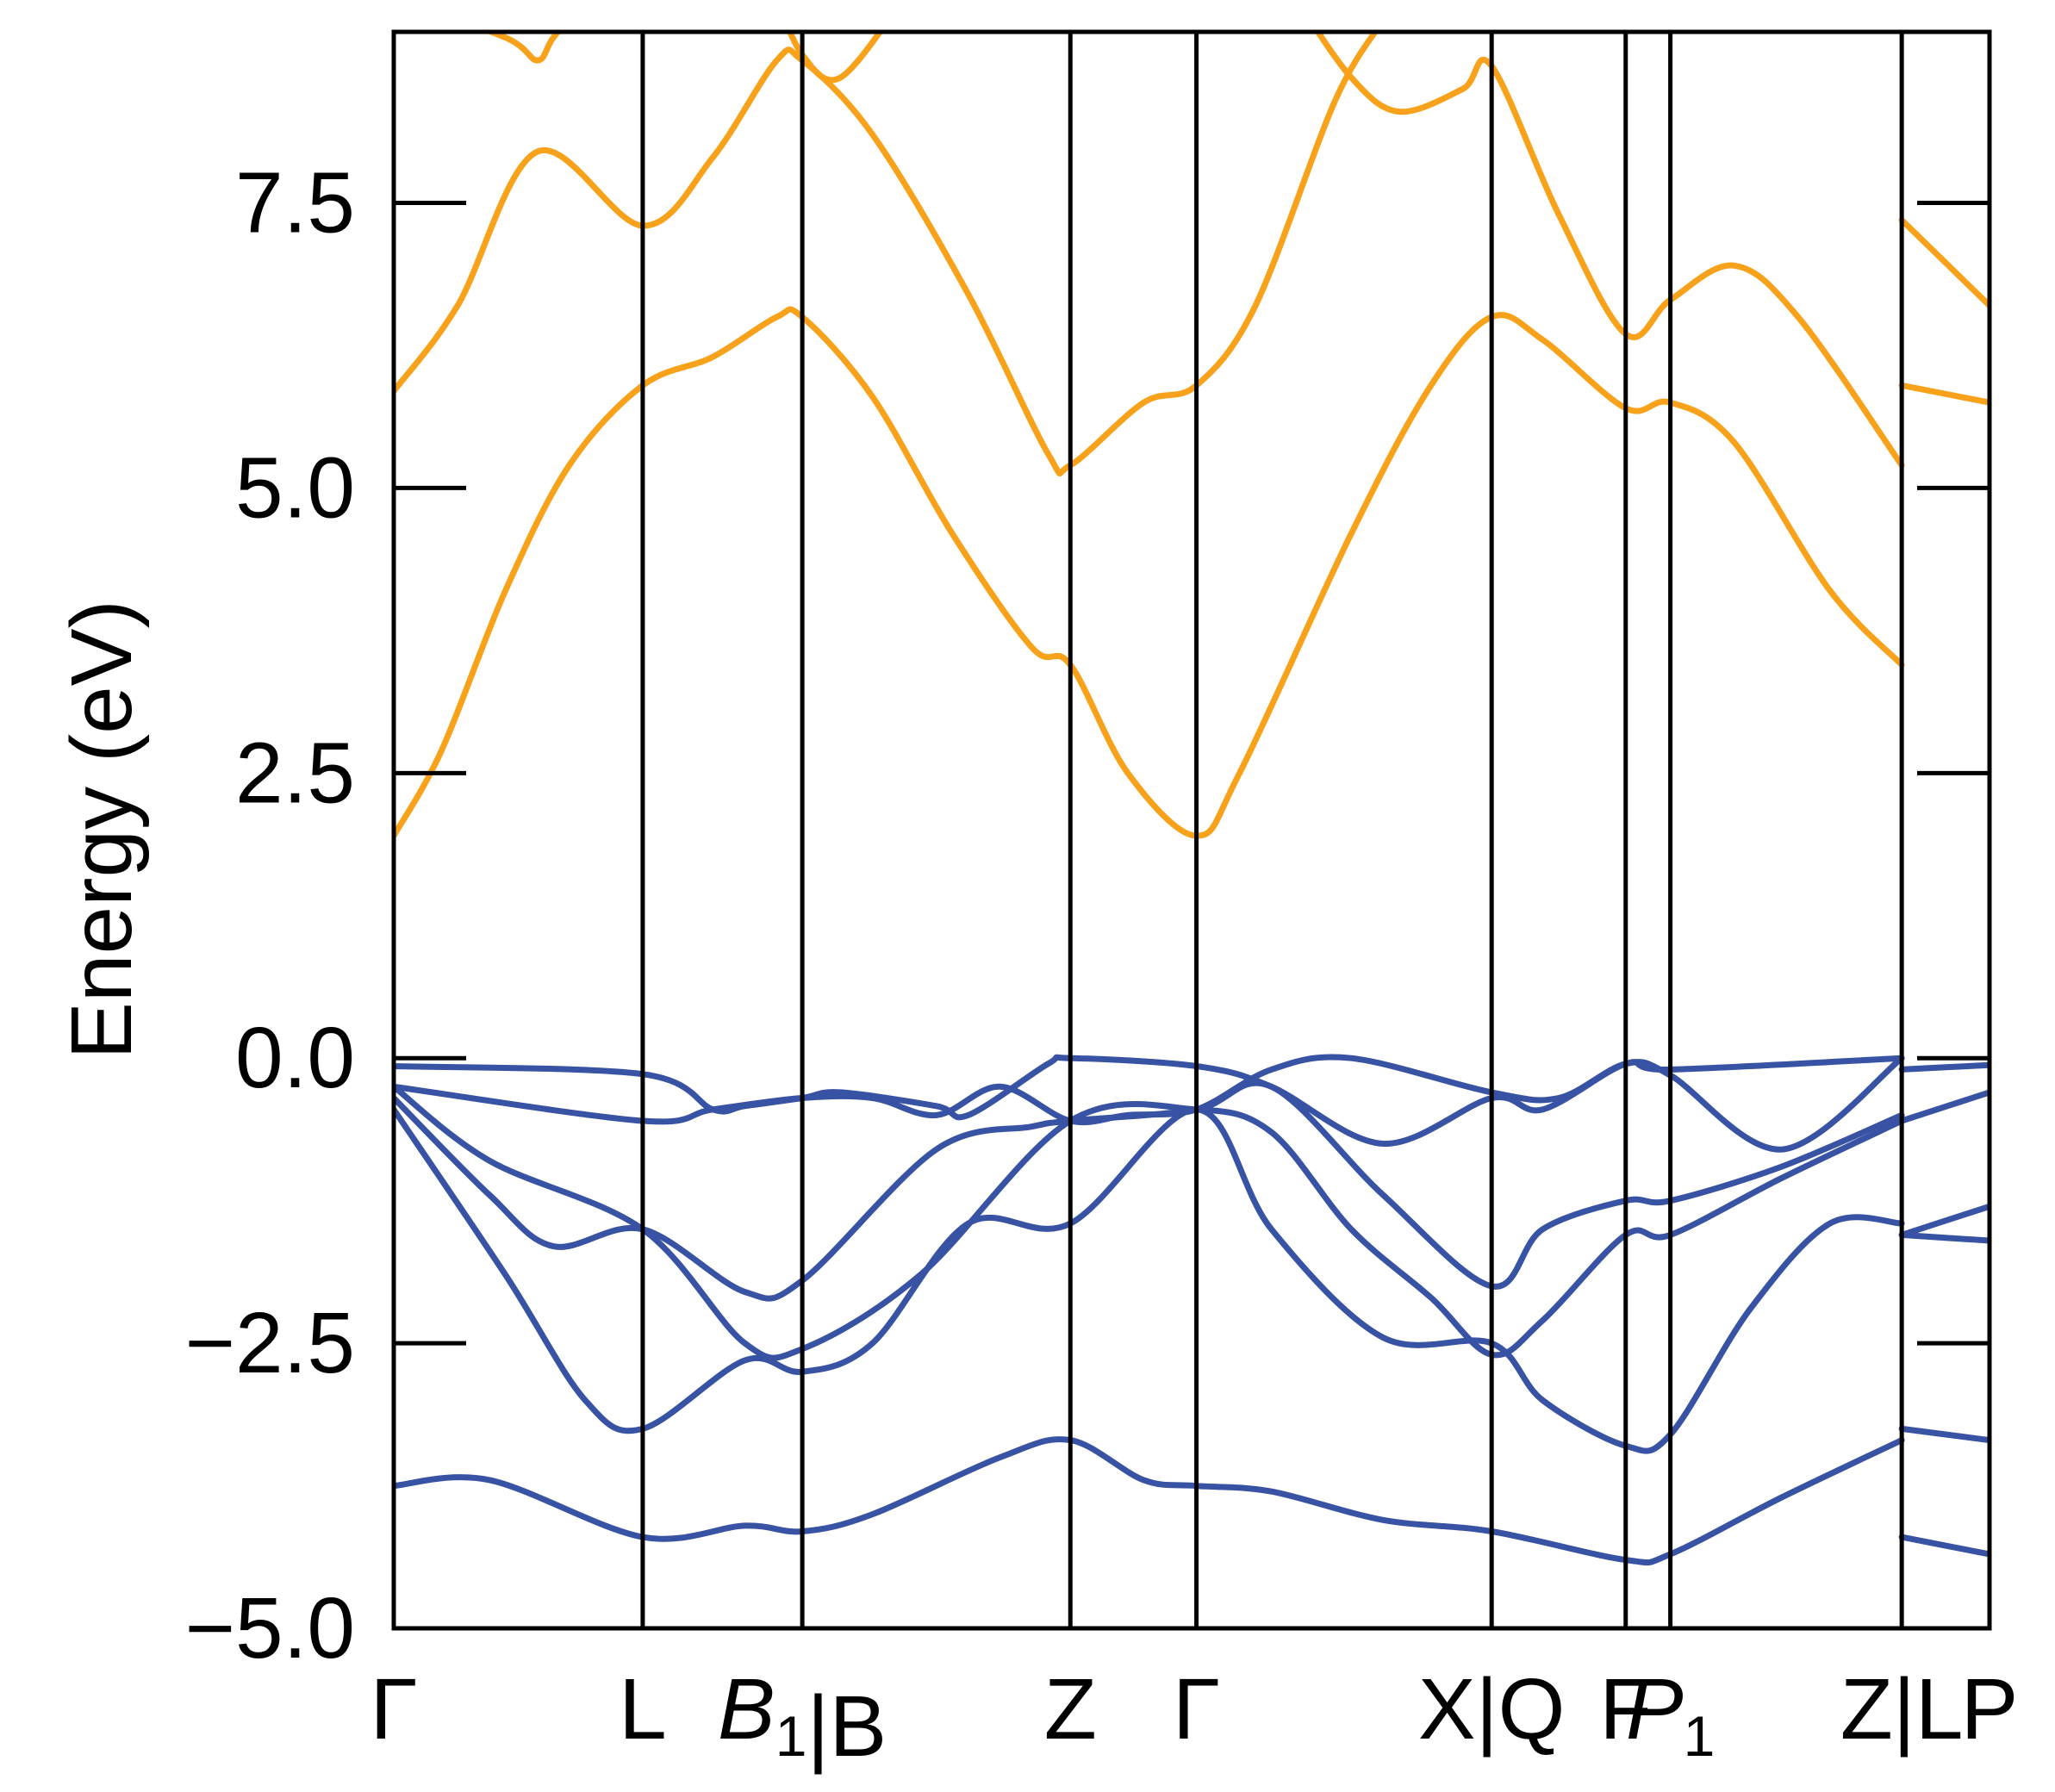  Describe the element at coordinates (1902, 1710) in the screenshot. I see `x-tick-label: Z|L` at that location.